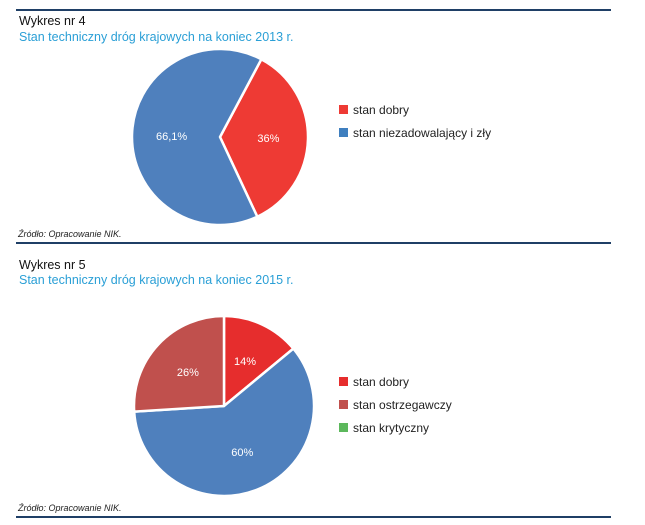  What do you see at coordinates (171, 137) in the screenshot?
I see `chart-1-data-label-stan-niezadowalajacy-i-z-y: 66,1%` at bounding box center [171, 137].